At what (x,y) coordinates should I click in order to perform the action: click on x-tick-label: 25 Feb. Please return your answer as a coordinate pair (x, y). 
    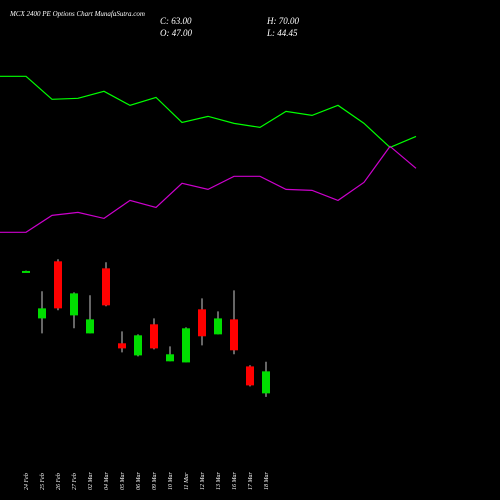
    Looking at the image, I should click on (43, 481).